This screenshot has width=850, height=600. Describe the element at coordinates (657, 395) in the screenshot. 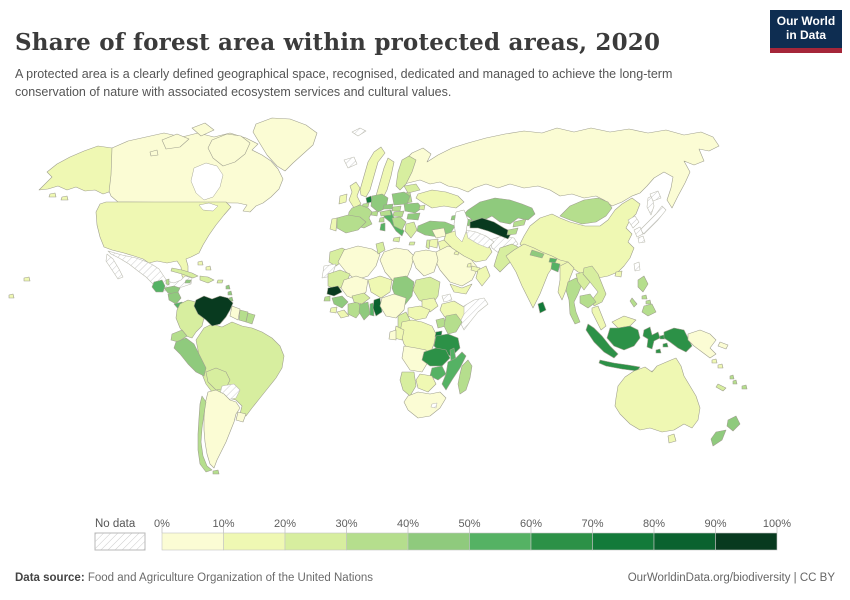

I see `country-australia` at that location.